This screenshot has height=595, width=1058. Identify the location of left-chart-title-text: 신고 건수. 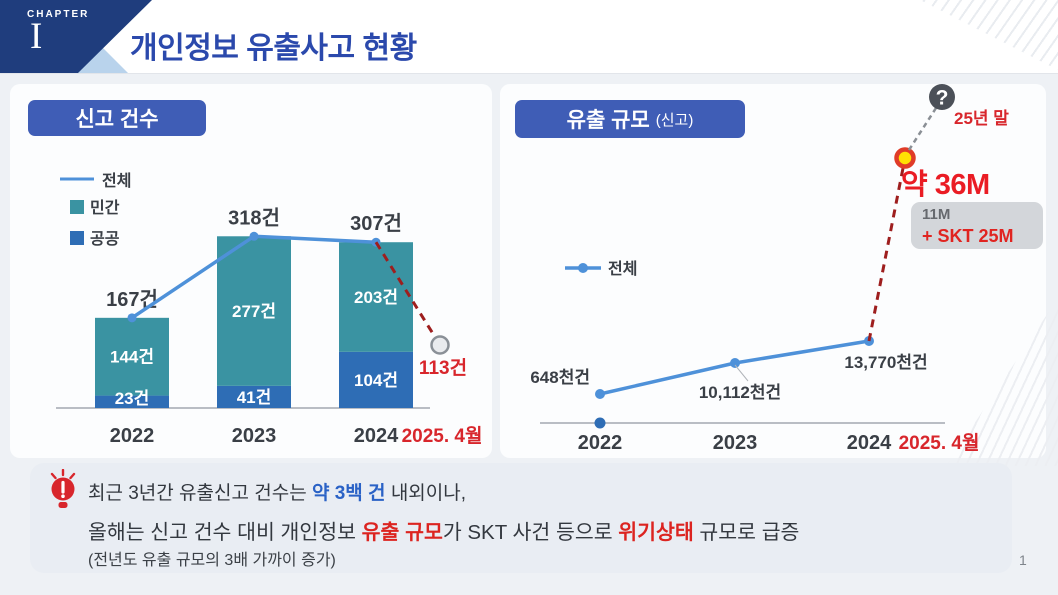
(117, 119).